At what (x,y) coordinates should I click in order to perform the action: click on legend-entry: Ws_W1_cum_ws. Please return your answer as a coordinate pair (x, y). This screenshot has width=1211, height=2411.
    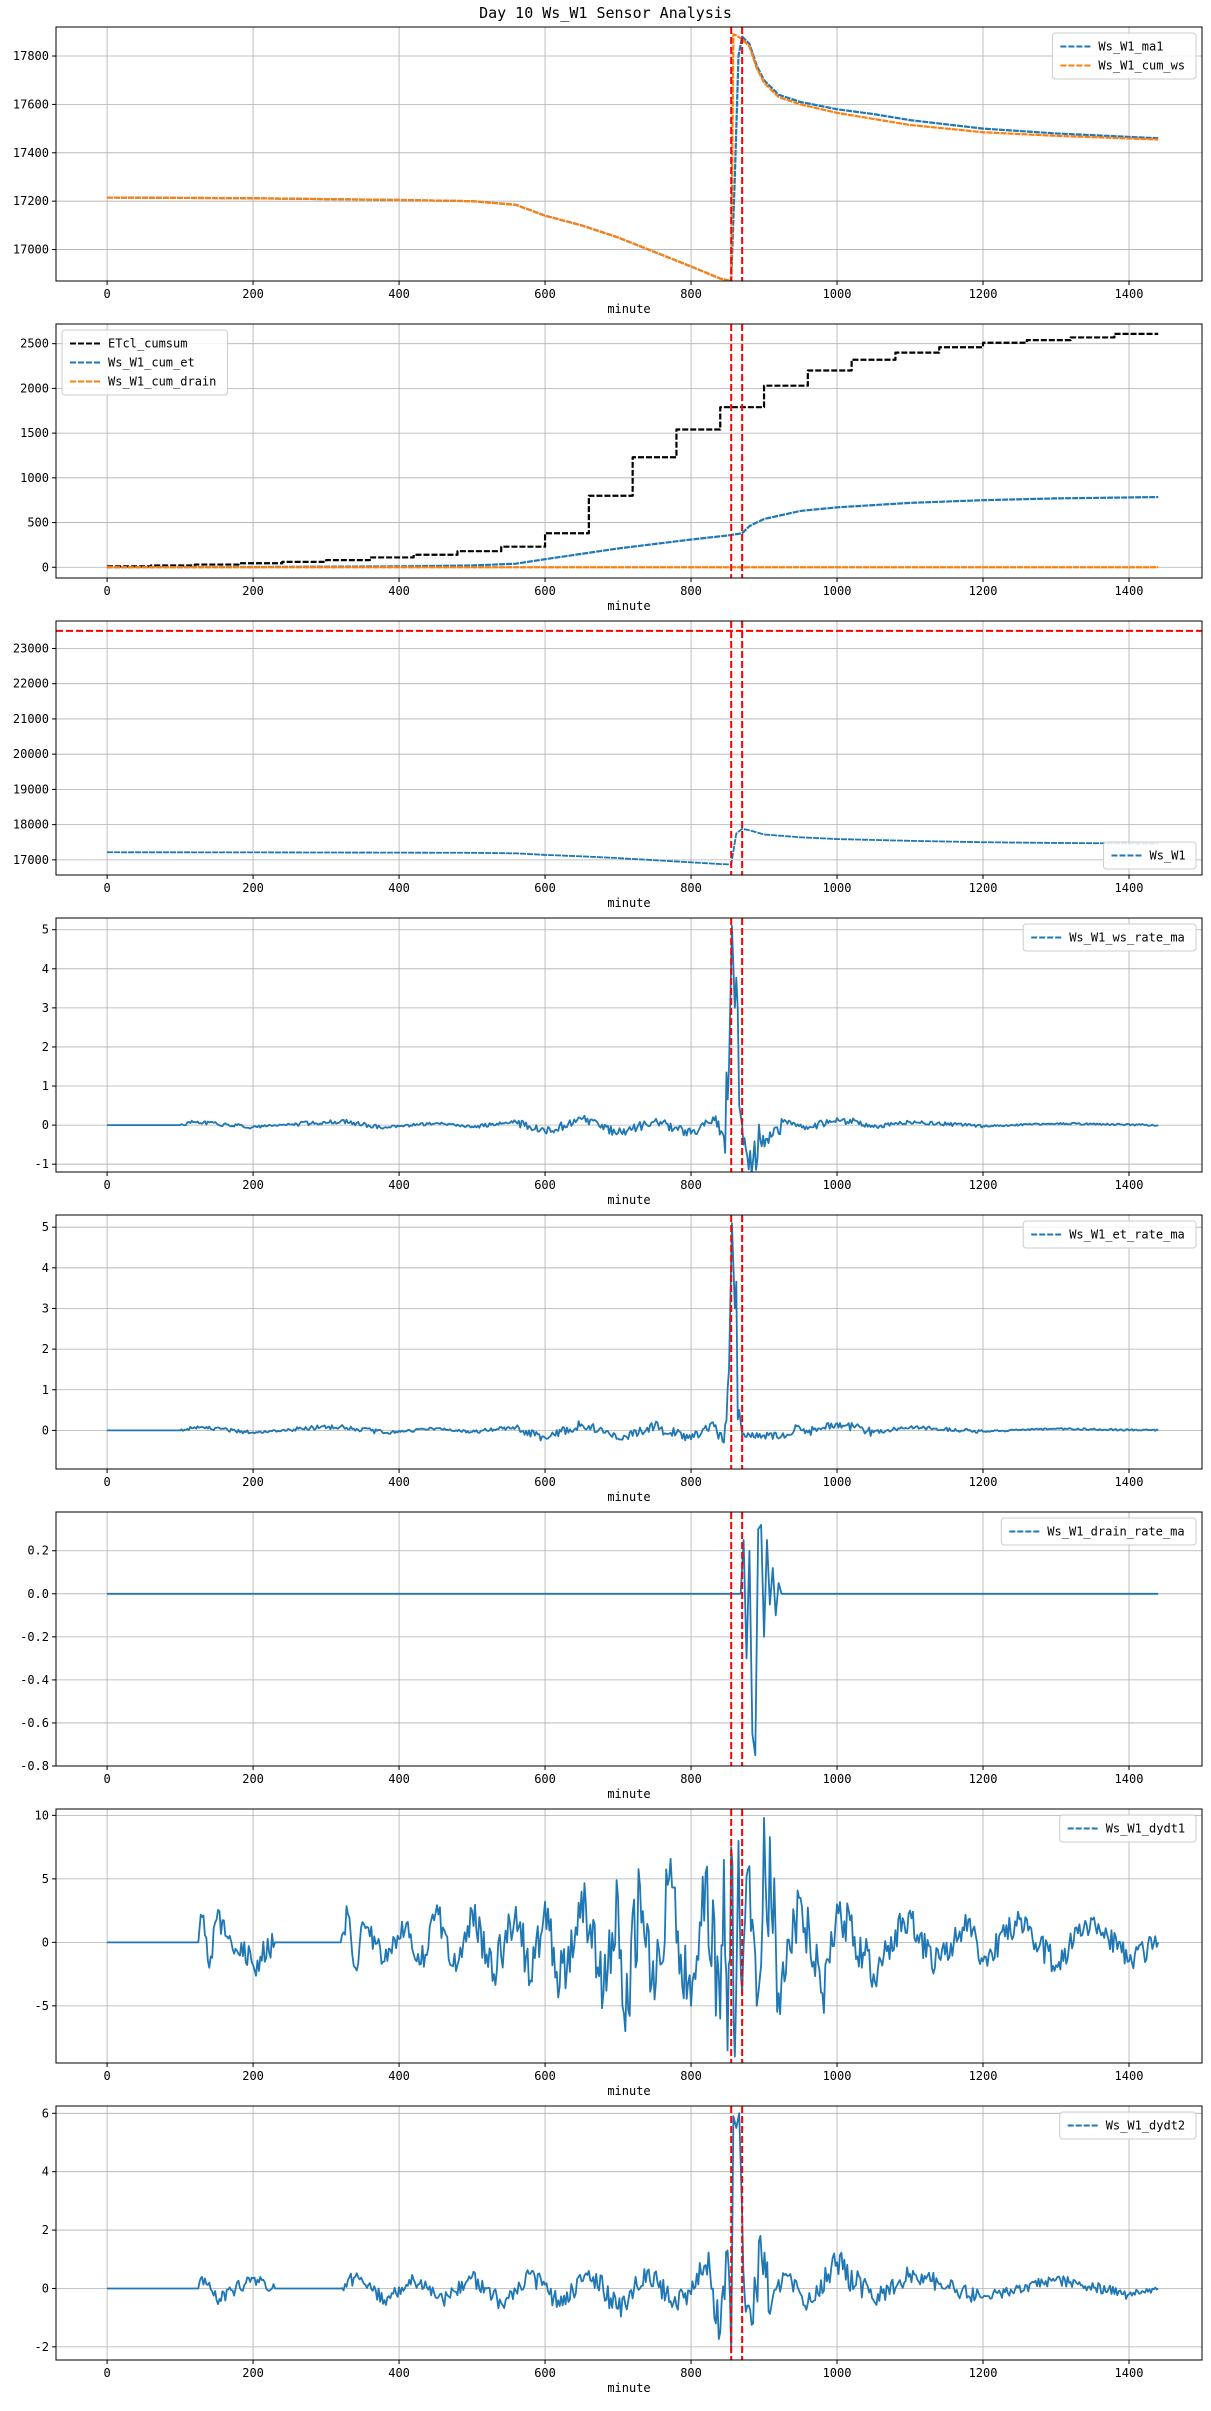
    Looking at the image, I should click on (1141, 66).